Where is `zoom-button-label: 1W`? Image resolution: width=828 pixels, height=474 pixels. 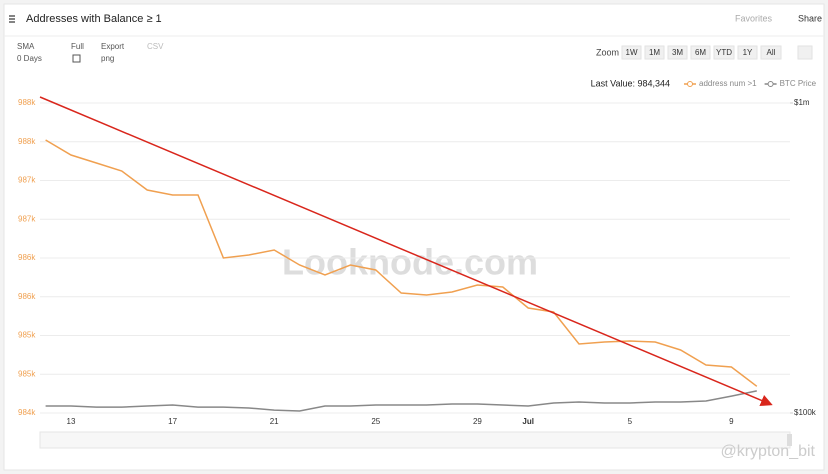
zoom-button-label: 1W is located at coordinates (632, 52).